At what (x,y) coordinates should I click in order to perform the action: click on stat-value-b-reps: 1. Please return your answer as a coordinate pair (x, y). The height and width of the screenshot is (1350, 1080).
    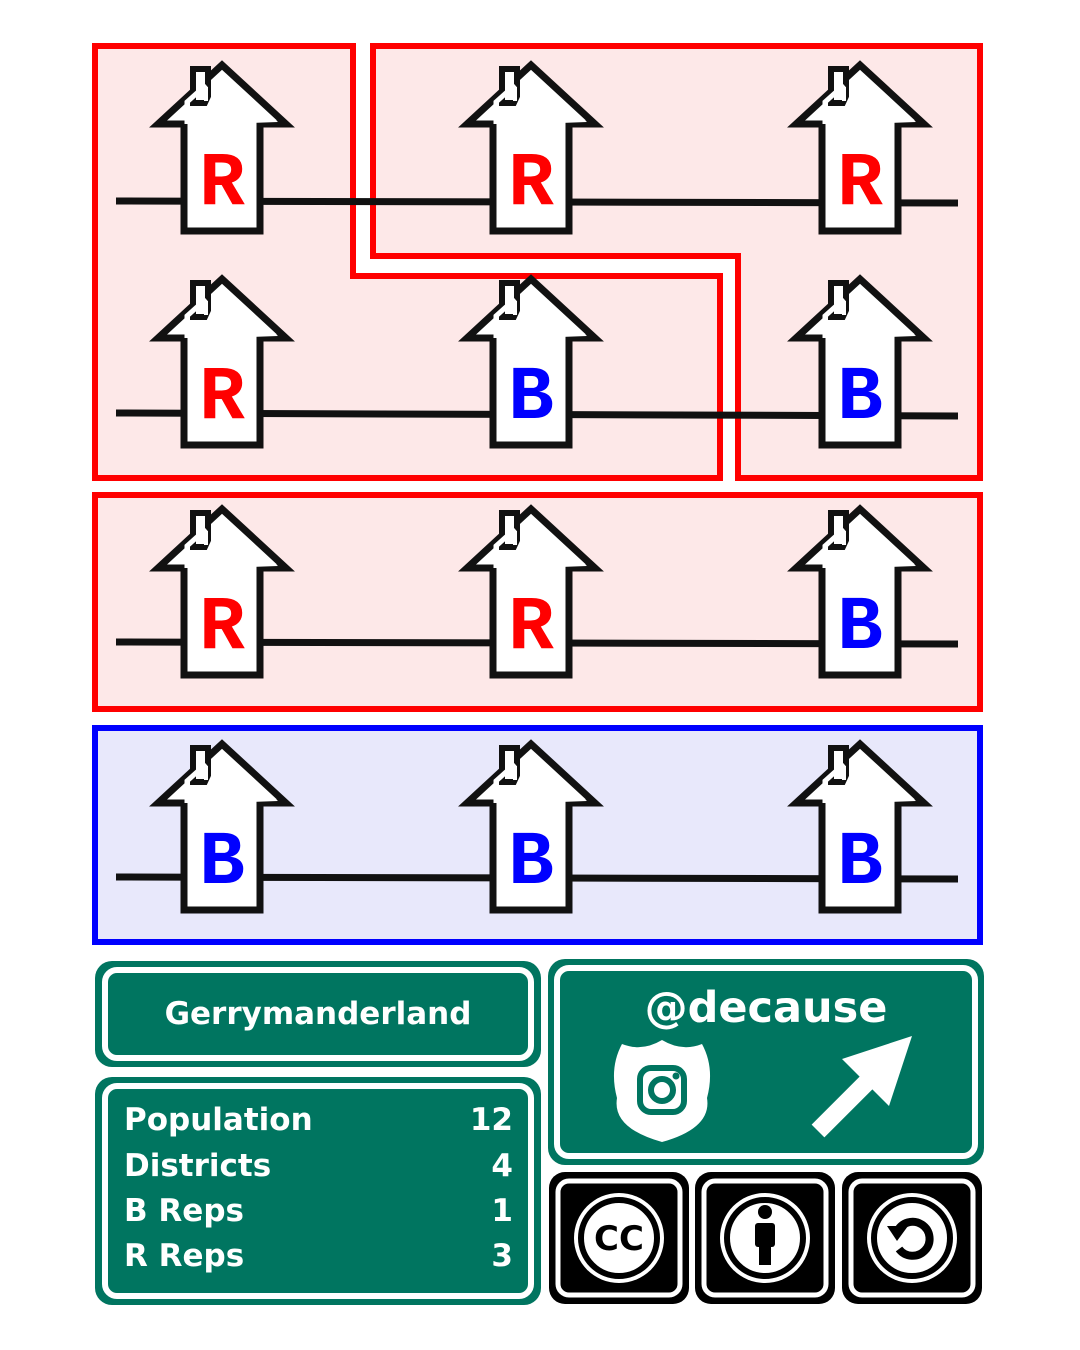
    Looking at the image, I should click on (502, 1211).